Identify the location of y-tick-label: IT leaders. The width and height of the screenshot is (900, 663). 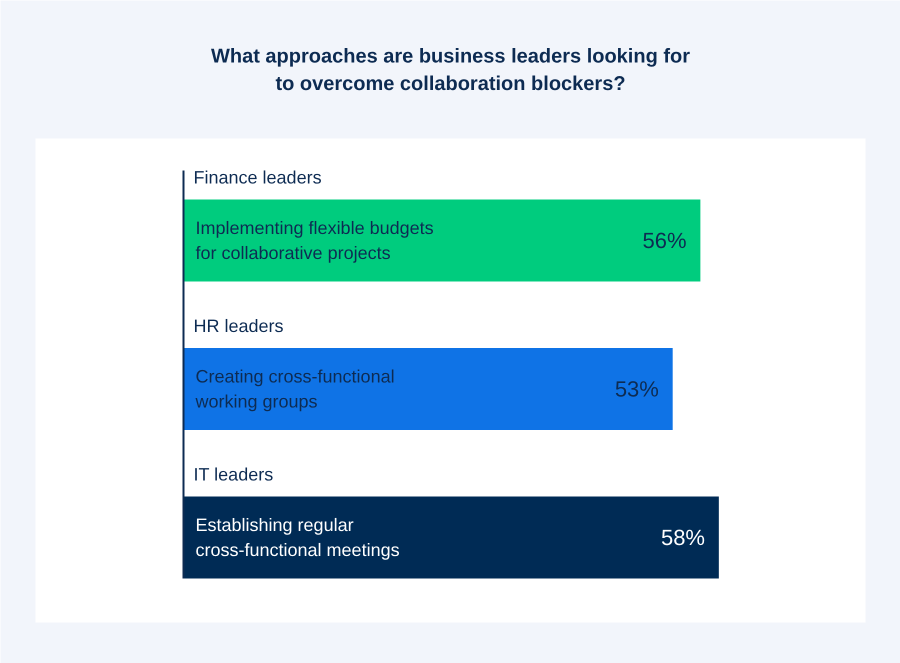
(234, 474).